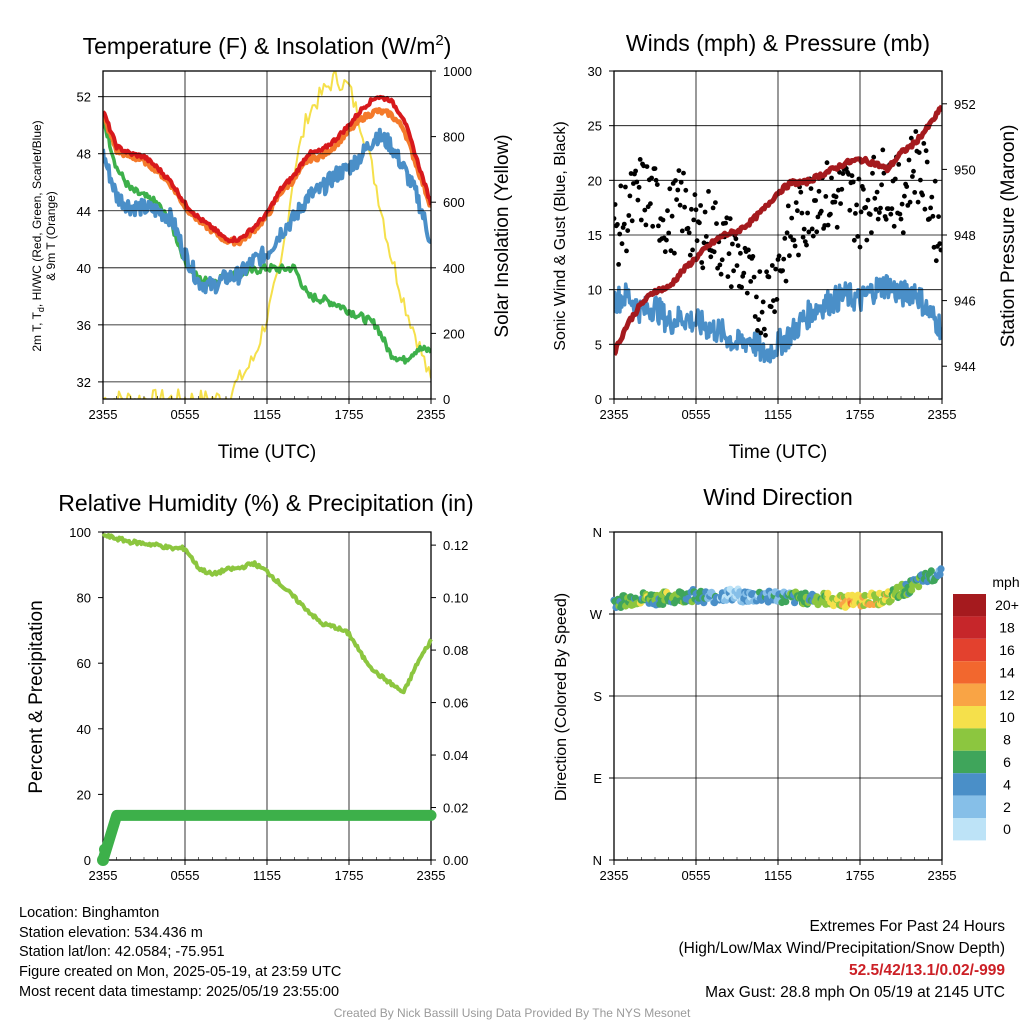  Describe the element at coordinates (267, 699) in the screenshot. I see `humidity-data` at that location.